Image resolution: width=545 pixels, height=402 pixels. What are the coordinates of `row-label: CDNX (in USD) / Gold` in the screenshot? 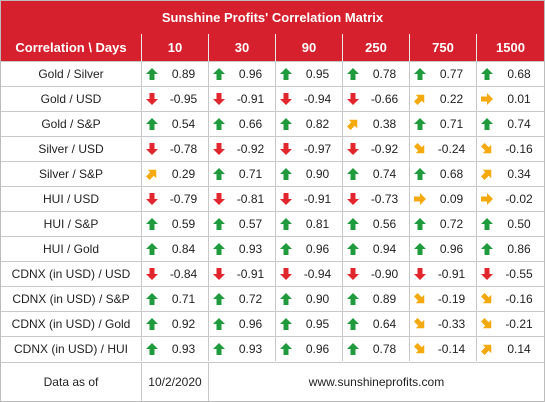 It's located at (71, 324).